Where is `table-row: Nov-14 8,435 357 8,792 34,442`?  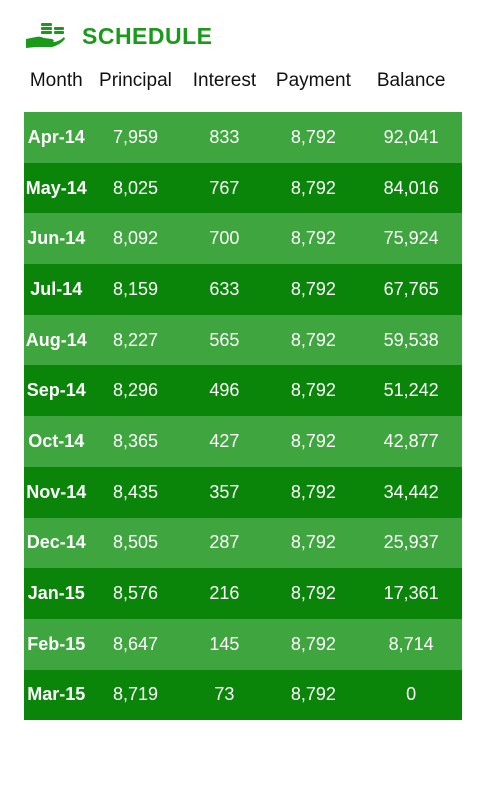 table-row: Nov-14 8,435 357 8,792 34,442 is located at coordinates (243, 492).